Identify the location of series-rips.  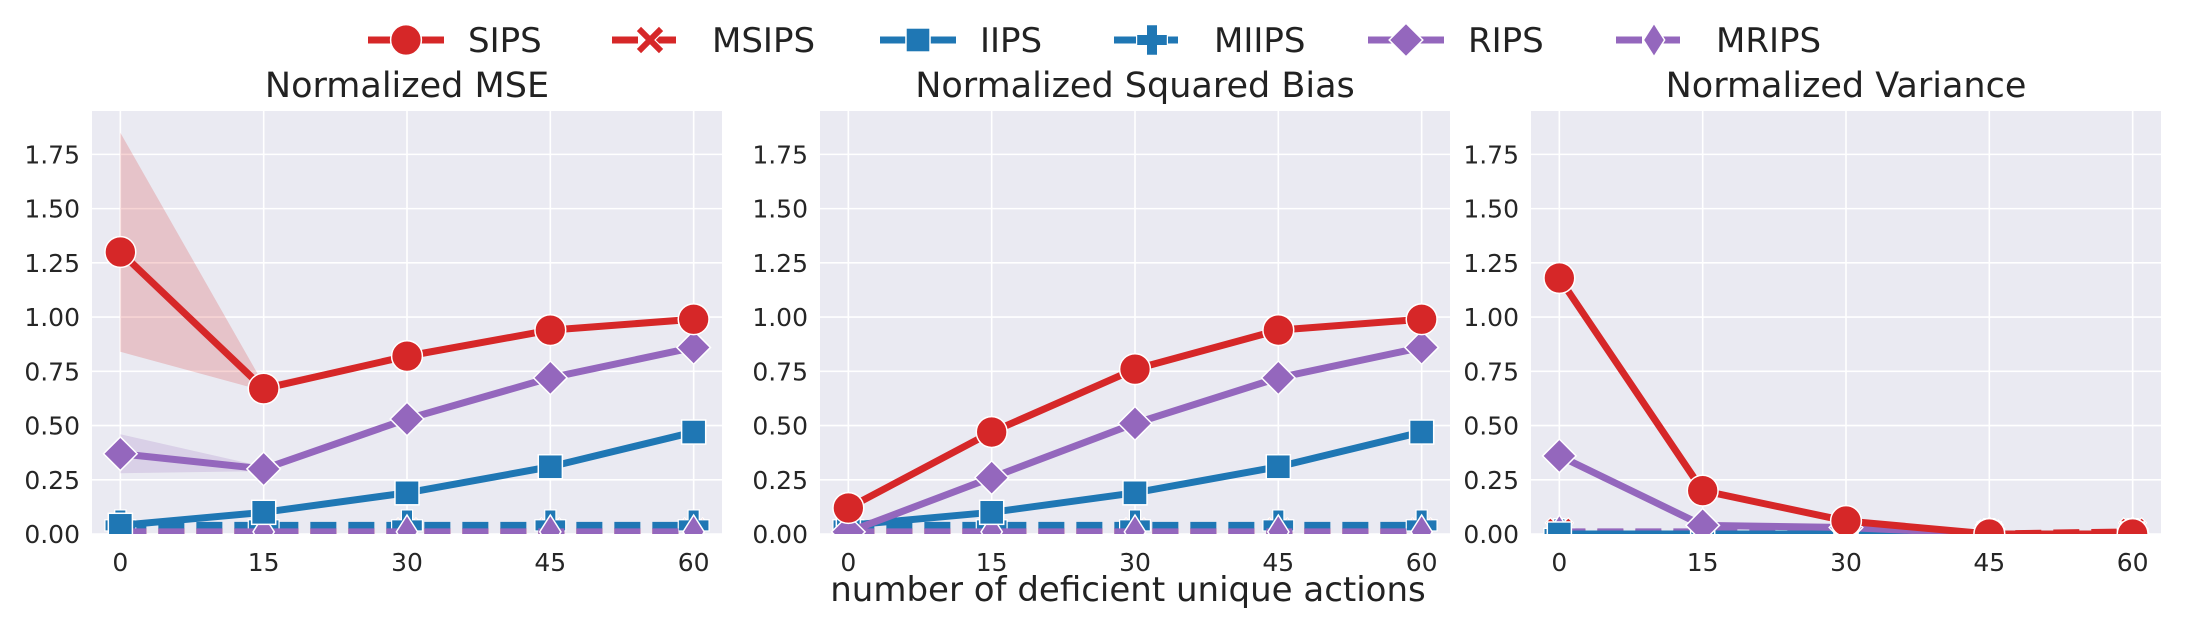
(407, 408).